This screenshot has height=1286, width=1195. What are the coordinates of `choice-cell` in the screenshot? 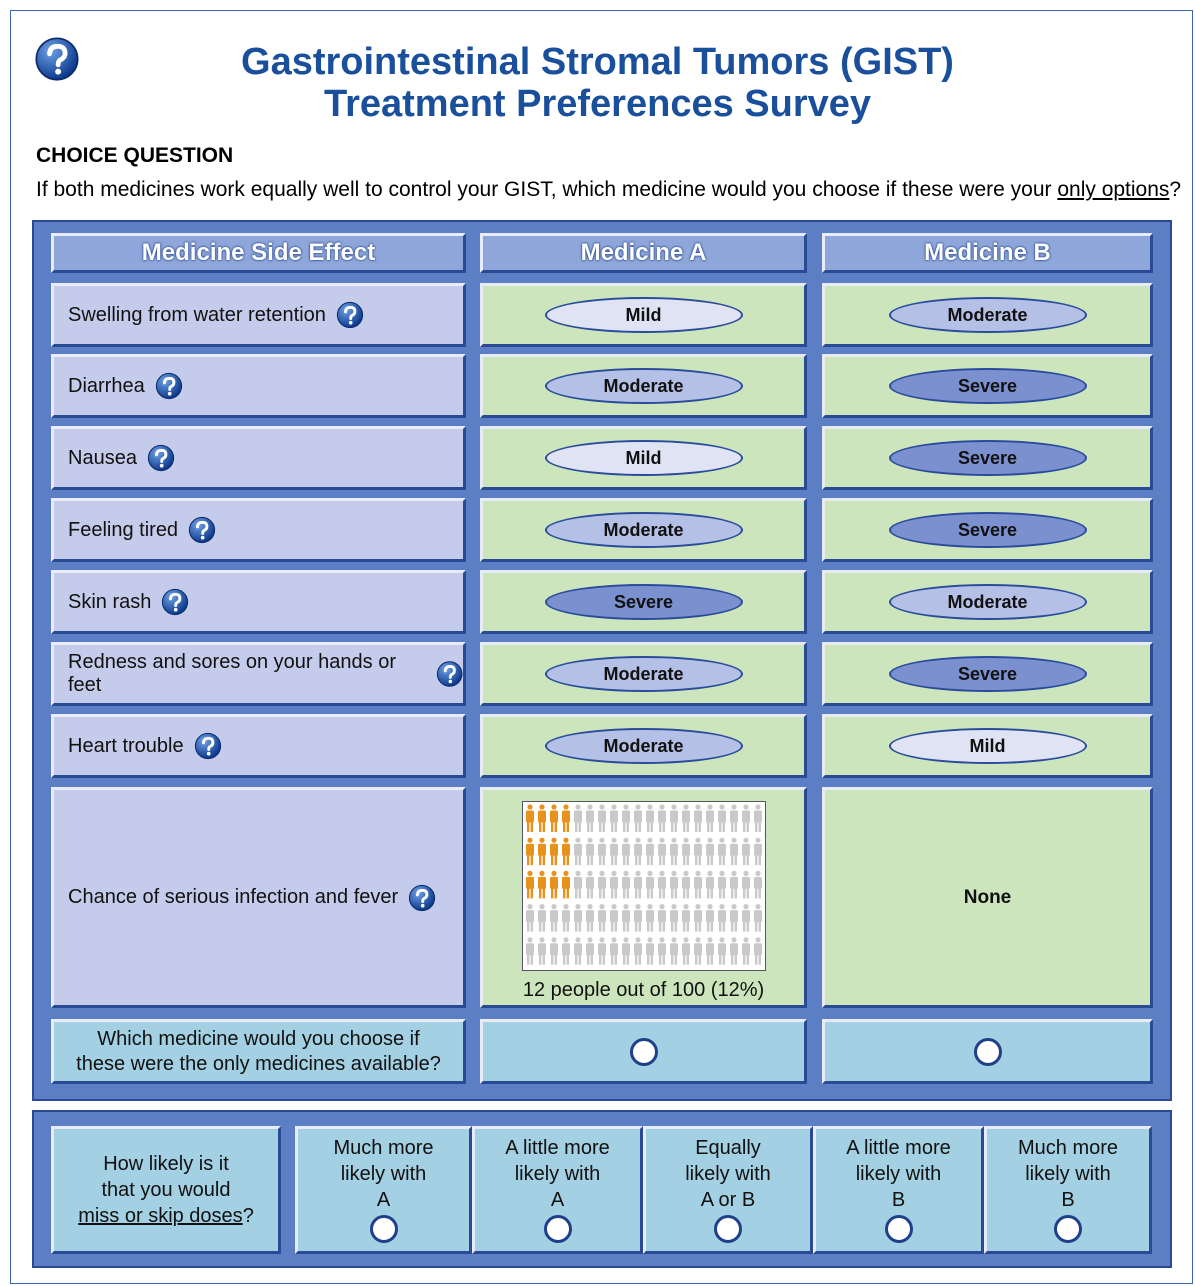 It's located at (987, 1051).